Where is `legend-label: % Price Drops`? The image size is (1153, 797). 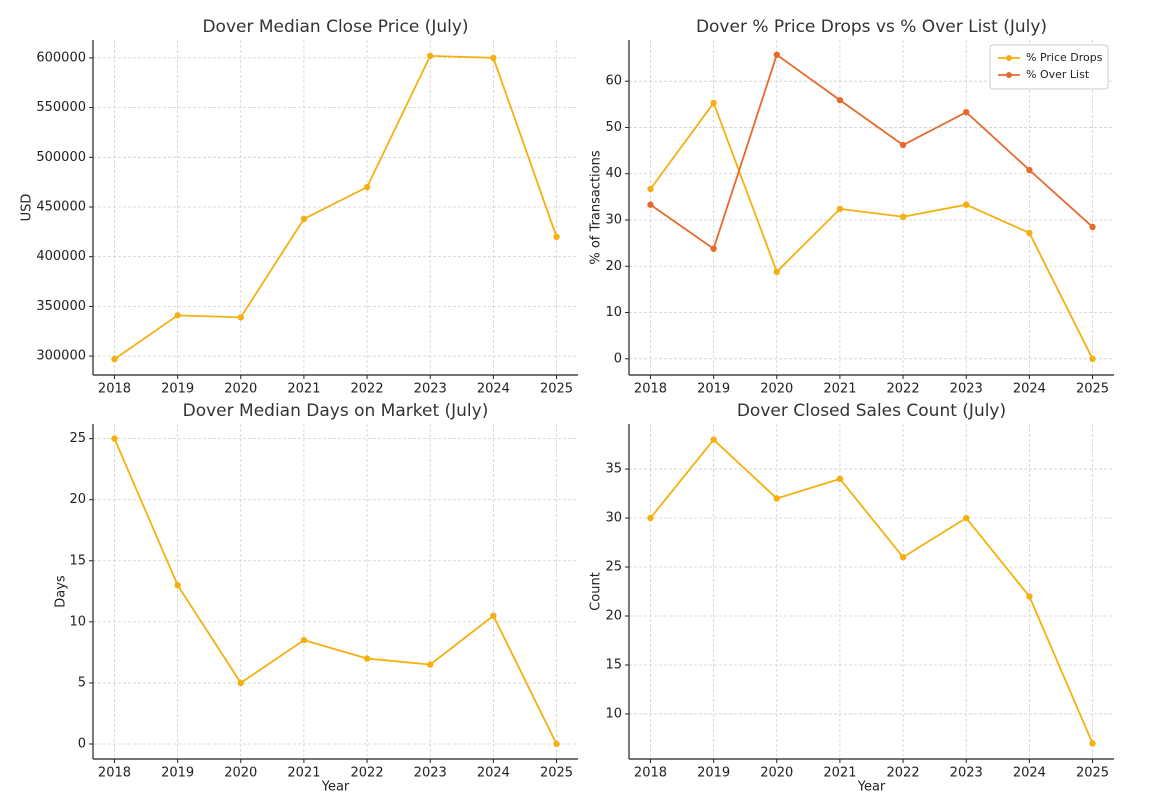 legend-label: % Price Drops is located at coordinates (1064, 57).